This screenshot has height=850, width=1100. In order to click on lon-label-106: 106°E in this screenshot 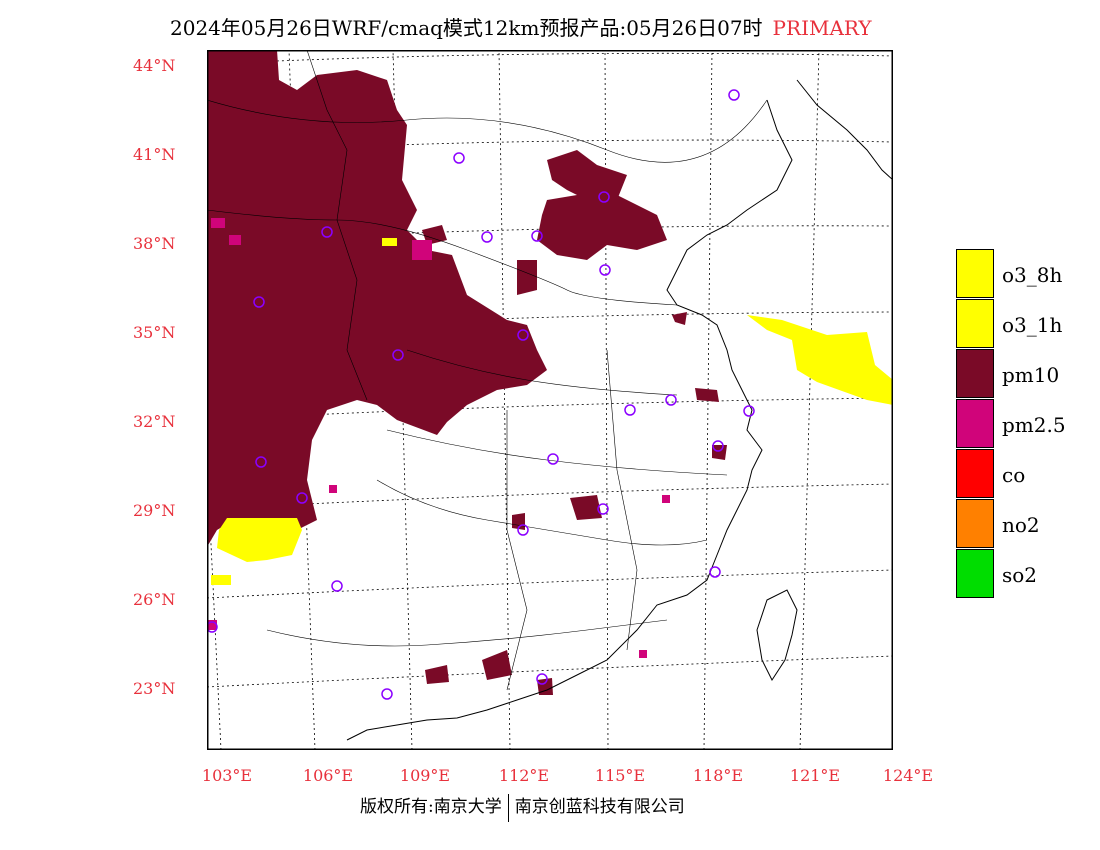, I will do `click(328, 775)`.